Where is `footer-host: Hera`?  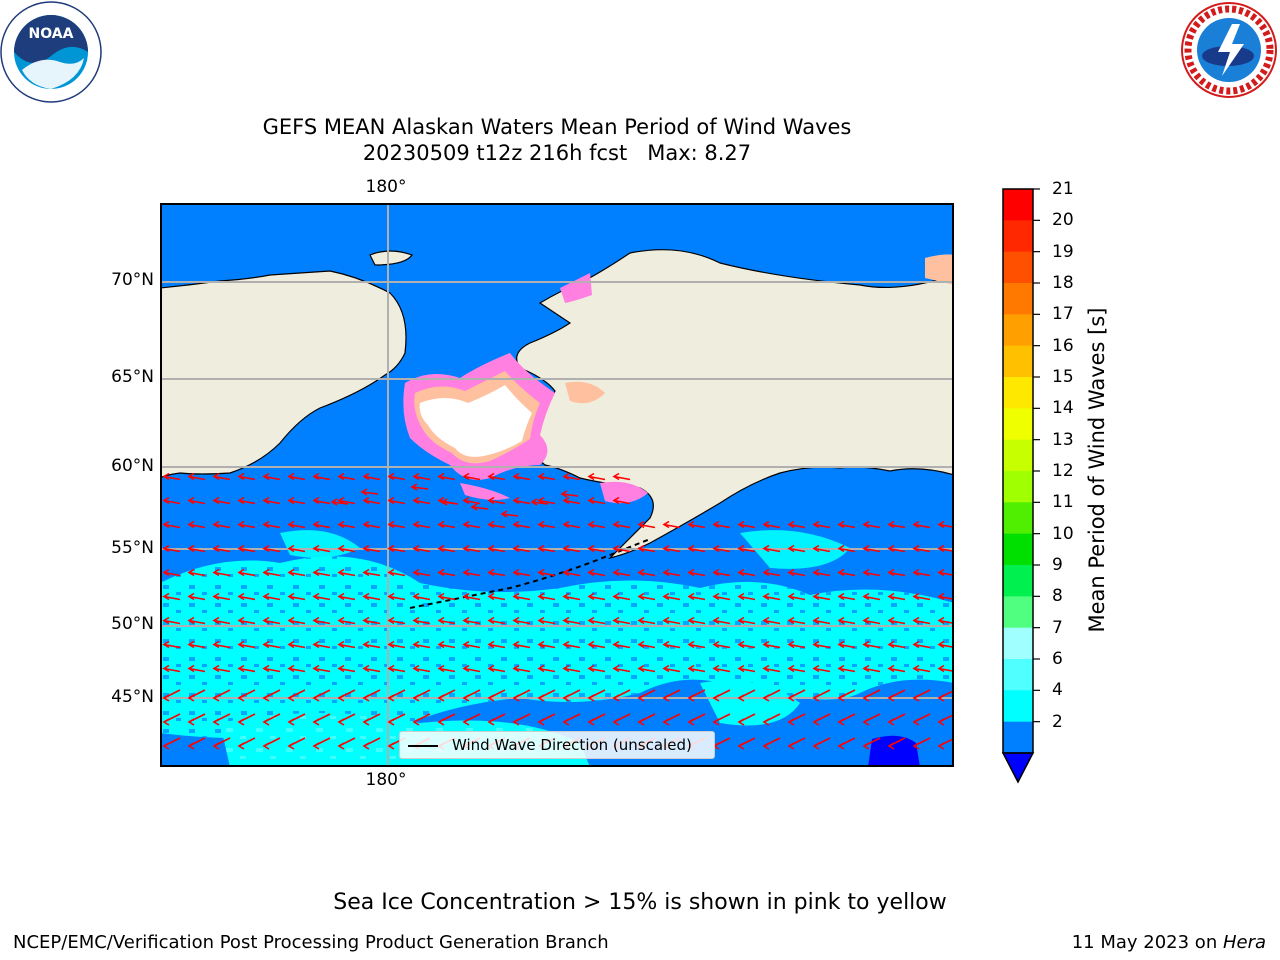
footer-host: Hera is located at coordinates (1244, 942).